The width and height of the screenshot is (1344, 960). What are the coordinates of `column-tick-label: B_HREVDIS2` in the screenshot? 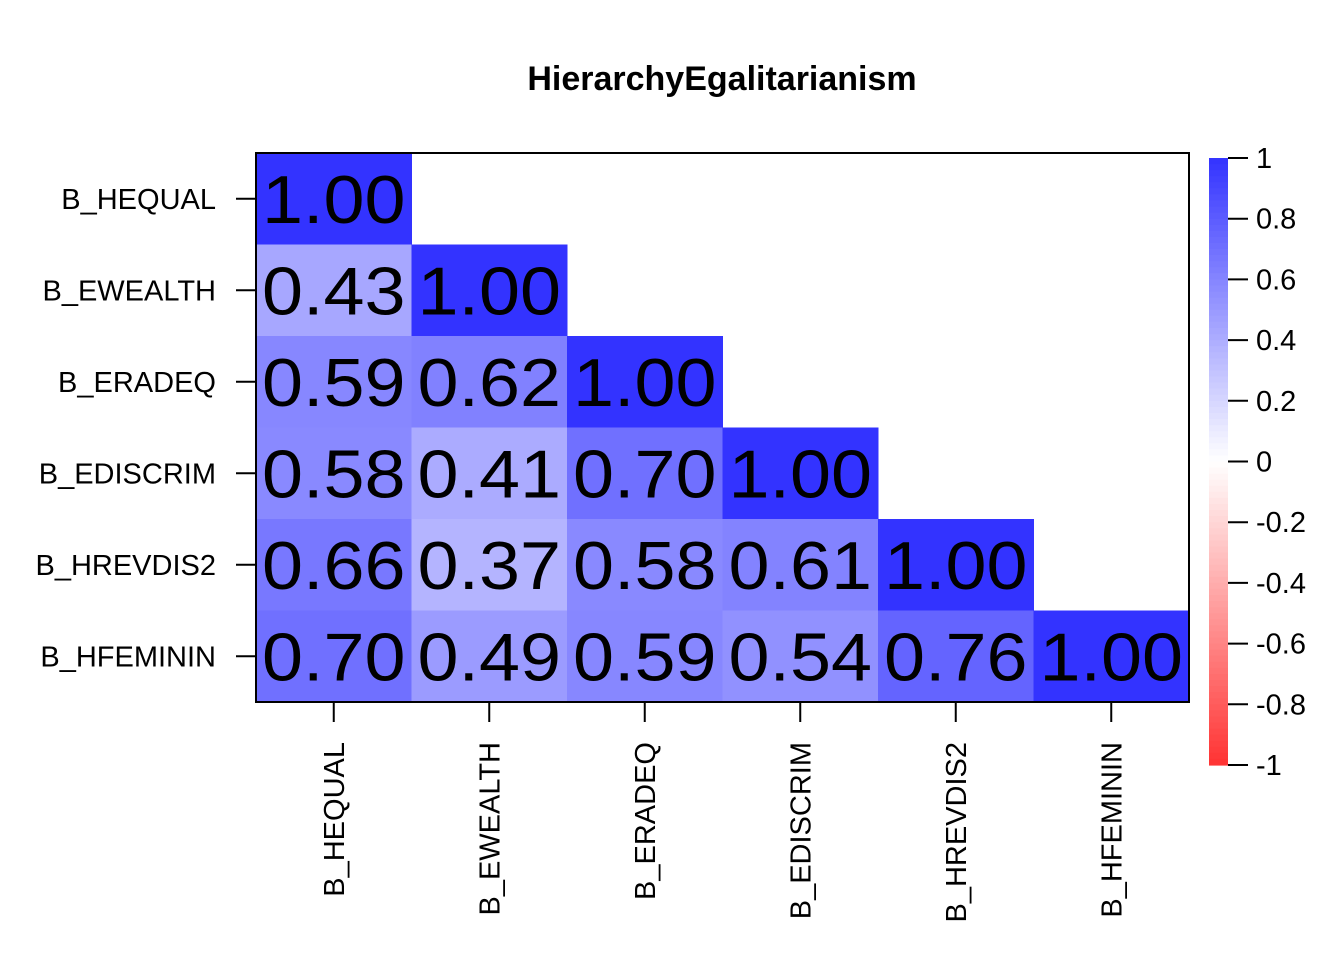 It's located at (957, 832).